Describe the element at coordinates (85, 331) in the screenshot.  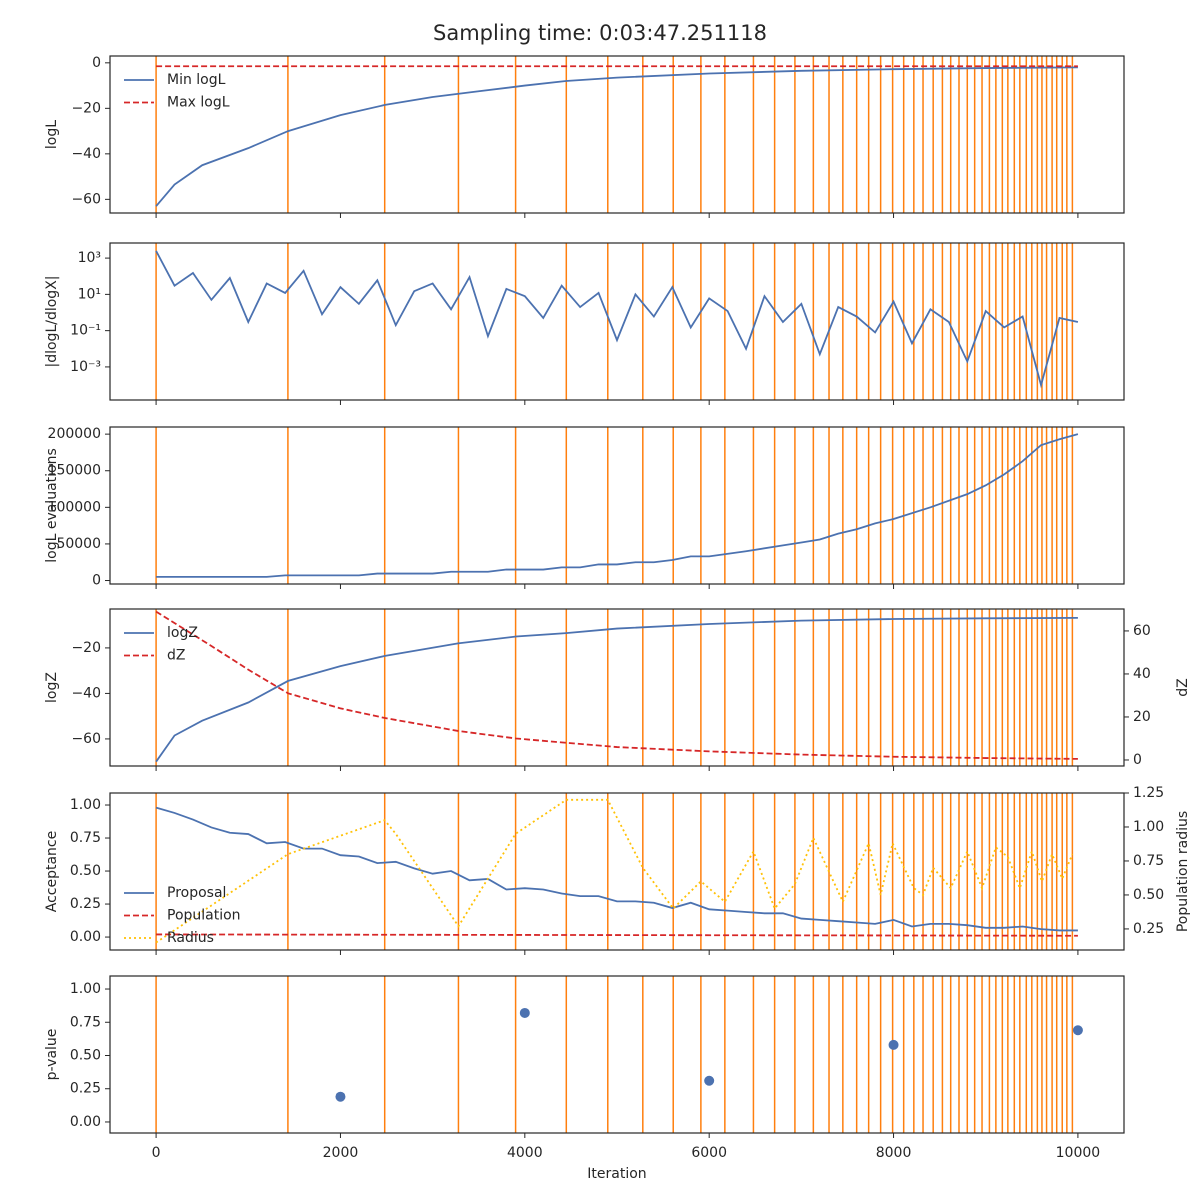
I see `y-tick-label: 10⁻¹` at that location.